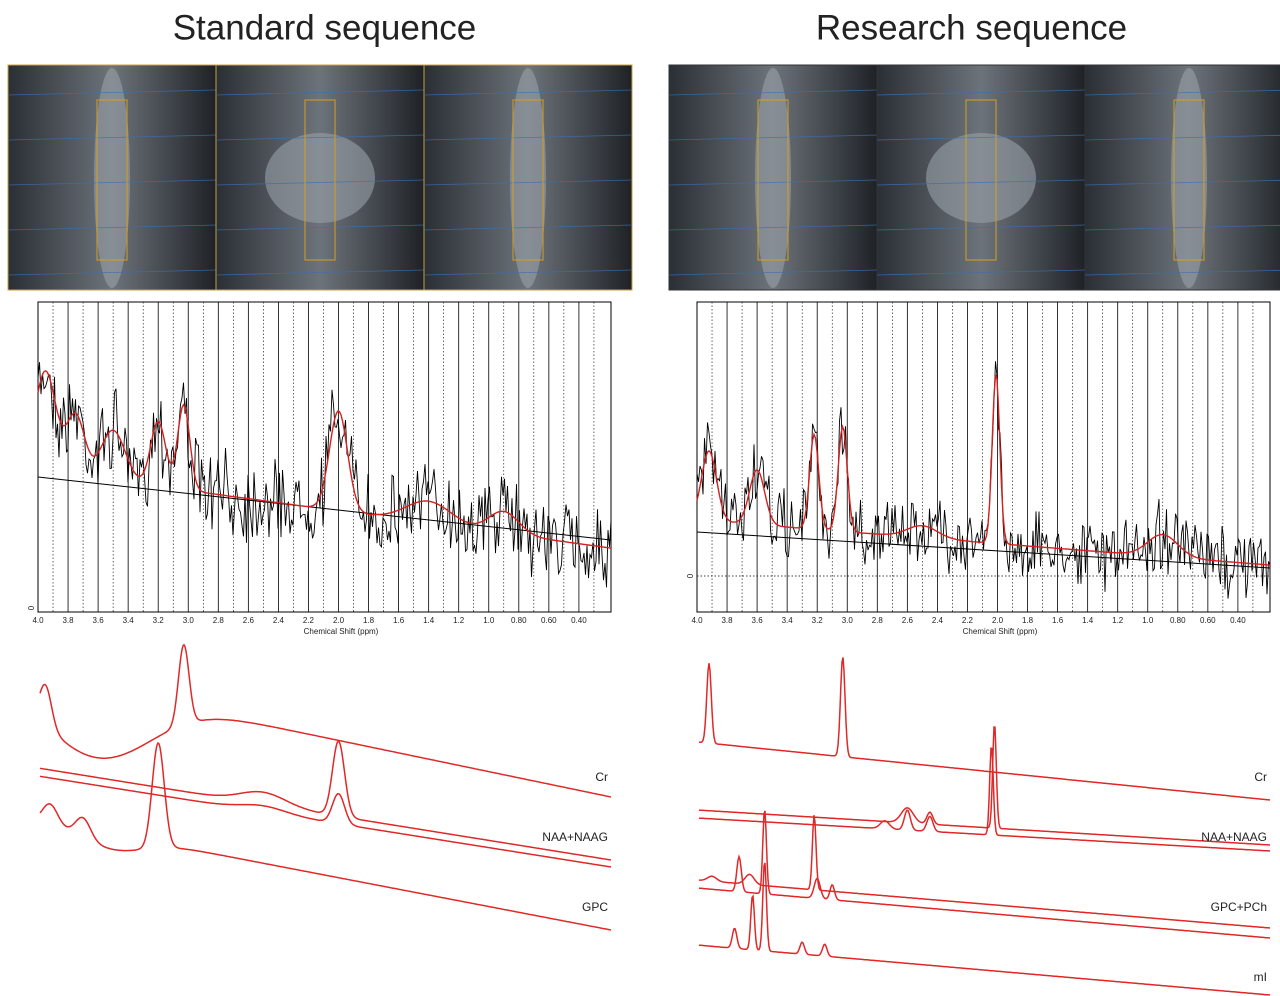 The width and height of the screenshot is (1280, 996). What do you see at coordinates (971, 27) in the screenshot?
I see `panel-title: Research sequence` at bounding box center [971, 27].